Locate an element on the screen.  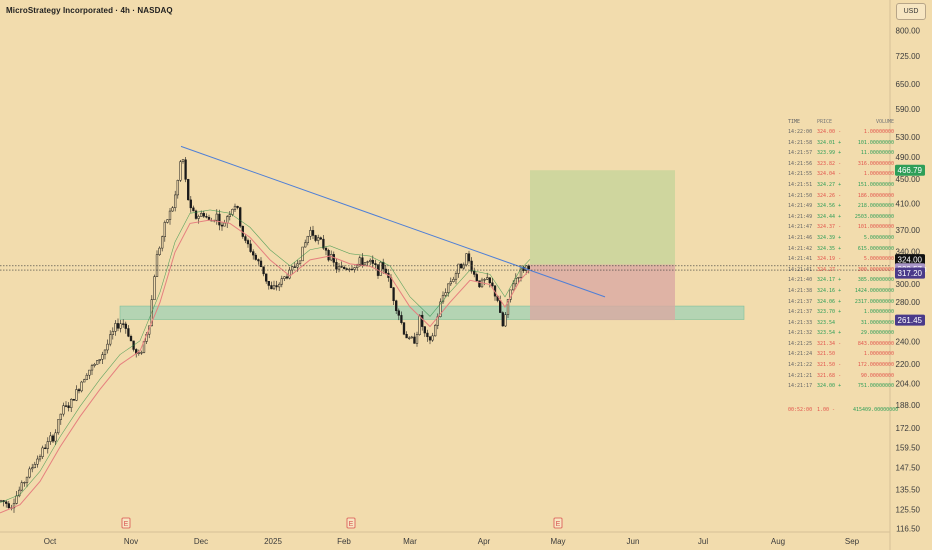
tape-row: 14:21:32 323.54 + 29.00000000 is located at coordinates (839, 333).